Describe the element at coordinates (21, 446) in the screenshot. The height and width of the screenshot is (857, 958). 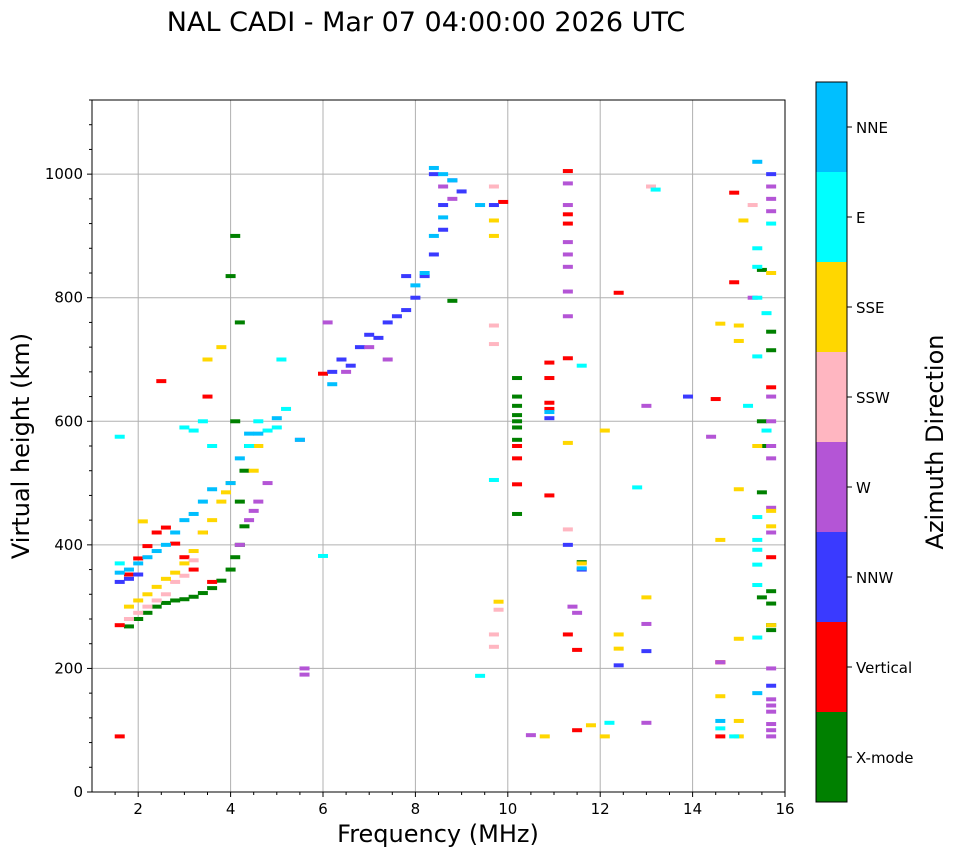
I see `y-axis-label: Virtual height (km)` at that location.